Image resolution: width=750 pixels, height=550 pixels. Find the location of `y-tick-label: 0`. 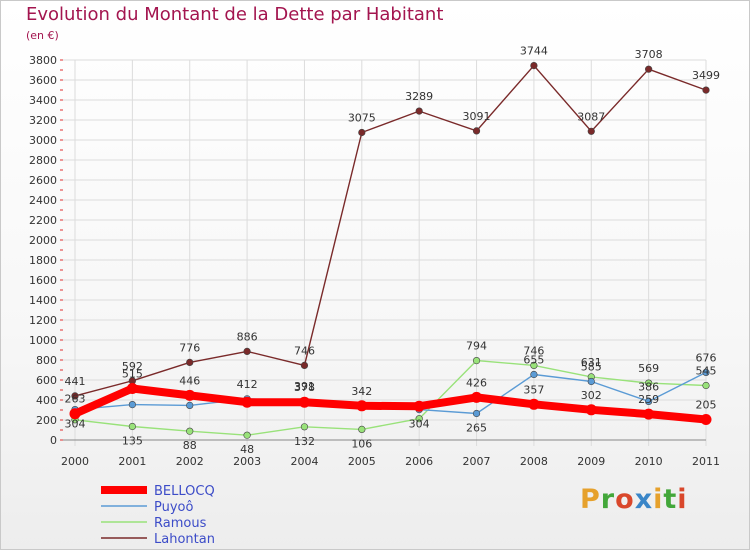

y-tick-label: 0 is located at coordinates (53, 440).